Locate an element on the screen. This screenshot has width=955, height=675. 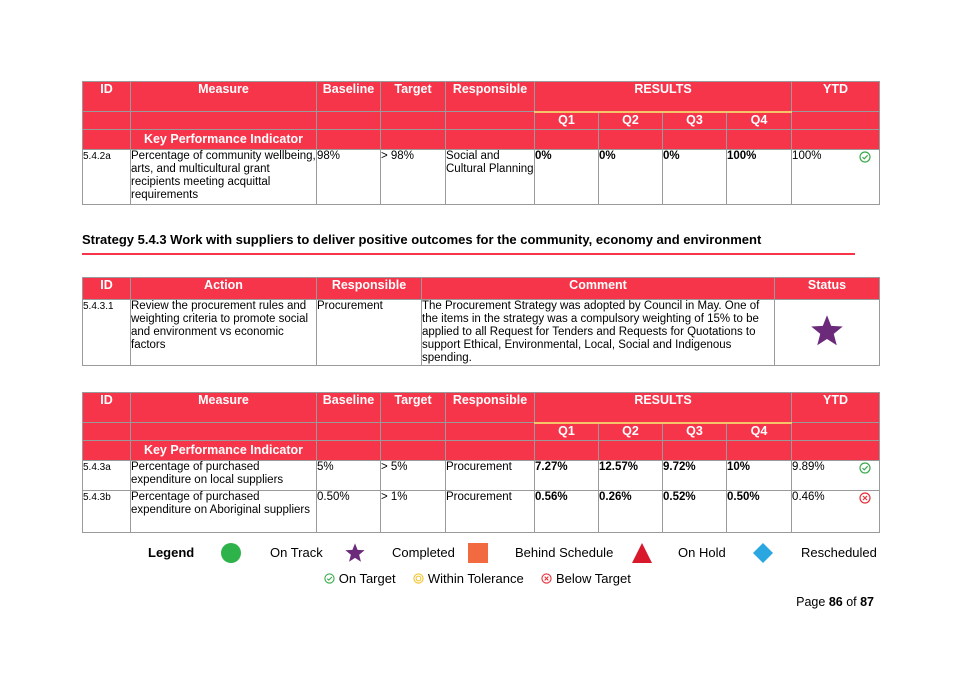
row-q1: 0% is located at coordinates (566, 177).